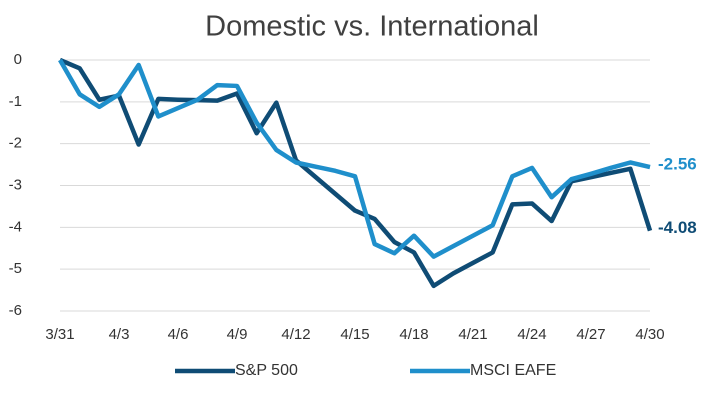 This screenshot has height=409, width=715. Describe the element at coordinates (295, 334) in the screenshot. I see `x-tick-label: 4/12` at that location.